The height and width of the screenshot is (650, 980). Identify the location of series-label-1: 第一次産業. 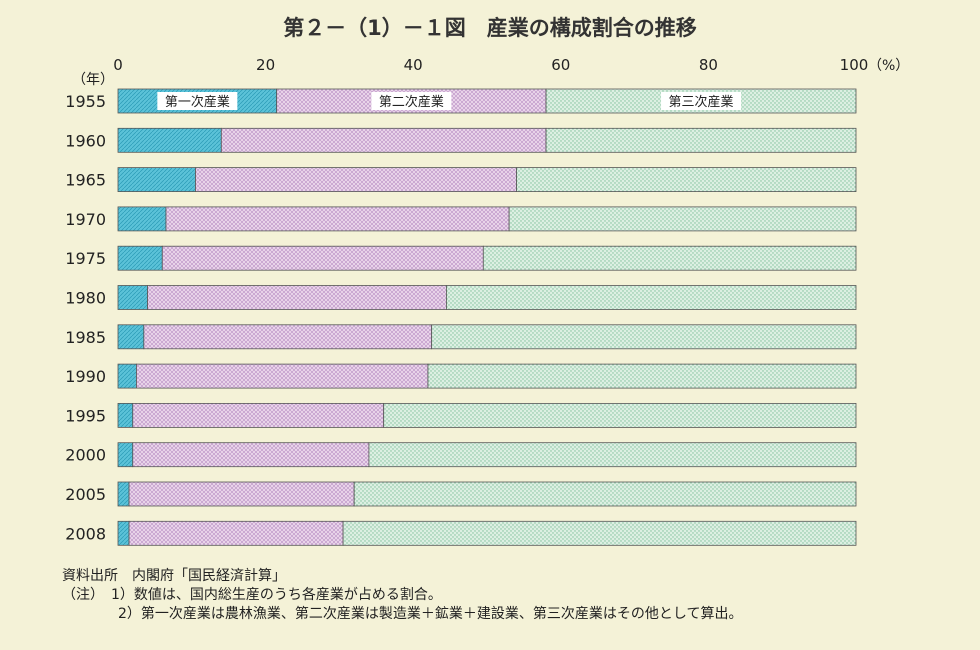
(197, 102).